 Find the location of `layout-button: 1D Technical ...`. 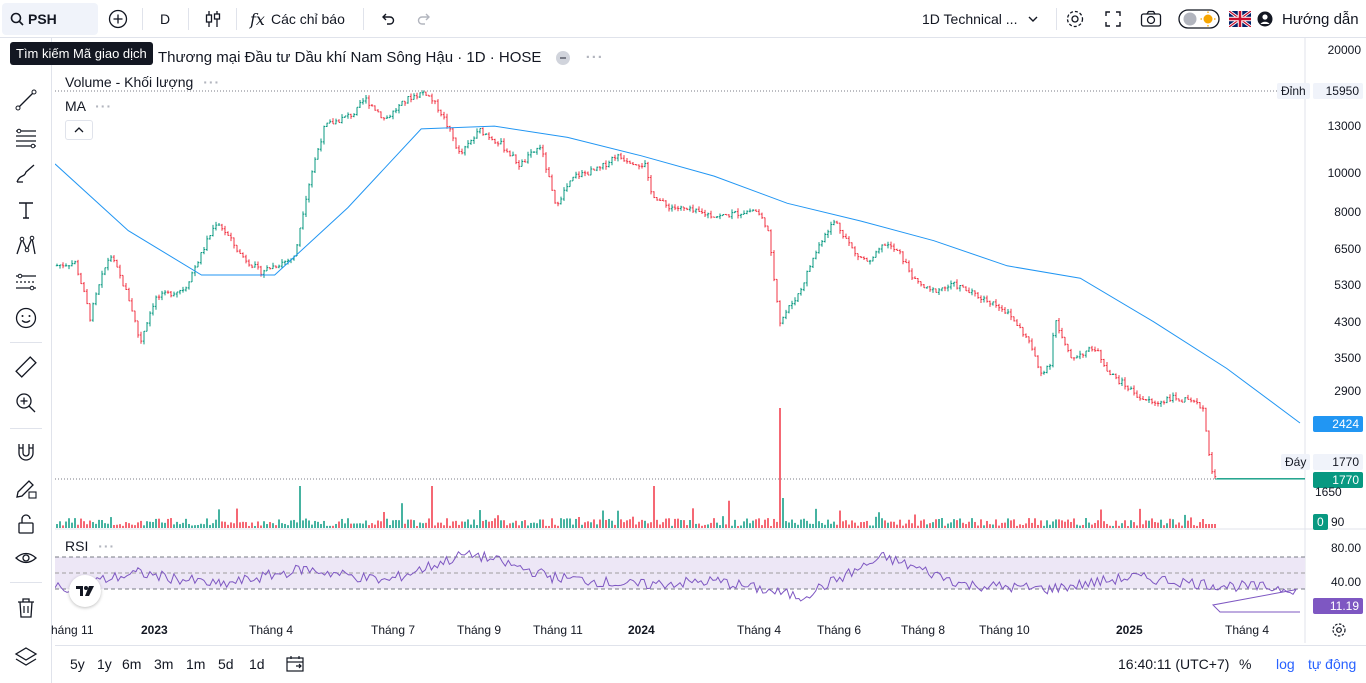

layout-button: 1D Technical ... is located at coordinates (980, 19).